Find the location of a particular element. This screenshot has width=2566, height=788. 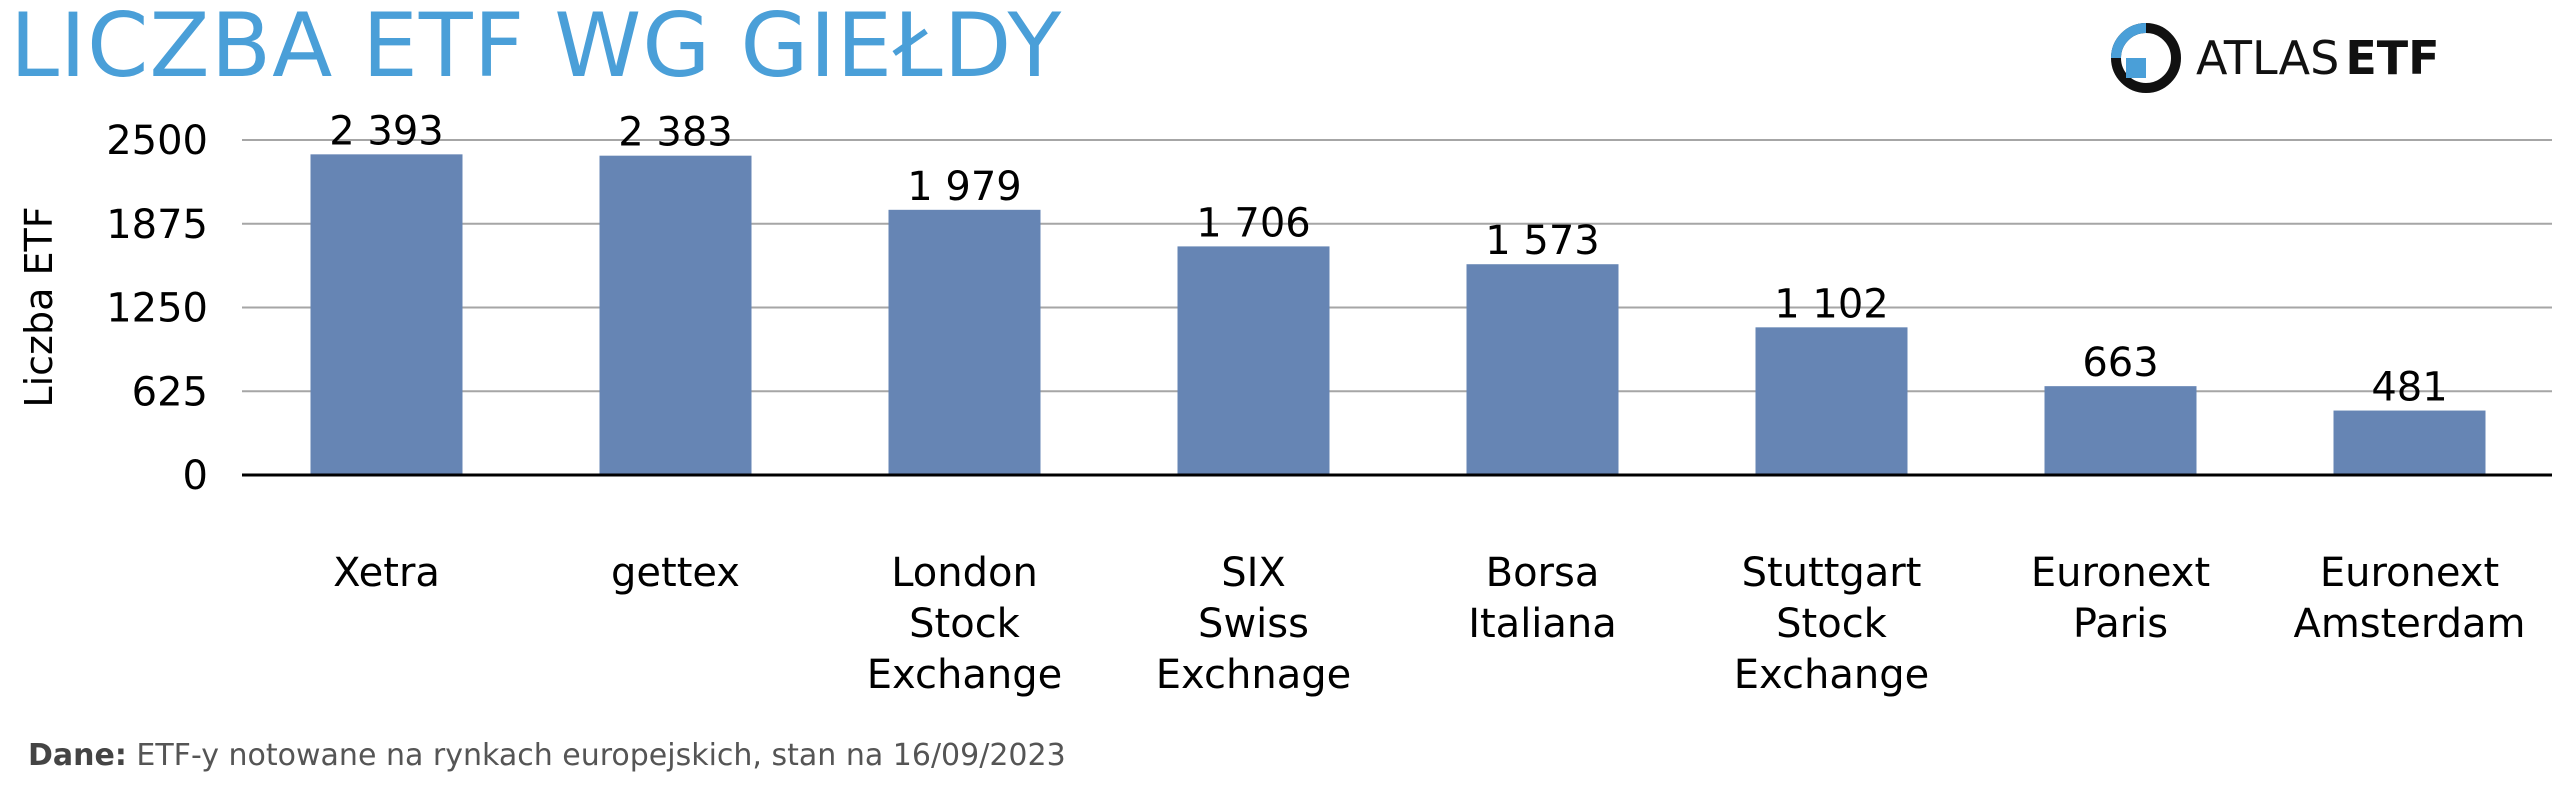

x-category-label: Stuttgart is located at coordinates (1832, 573).